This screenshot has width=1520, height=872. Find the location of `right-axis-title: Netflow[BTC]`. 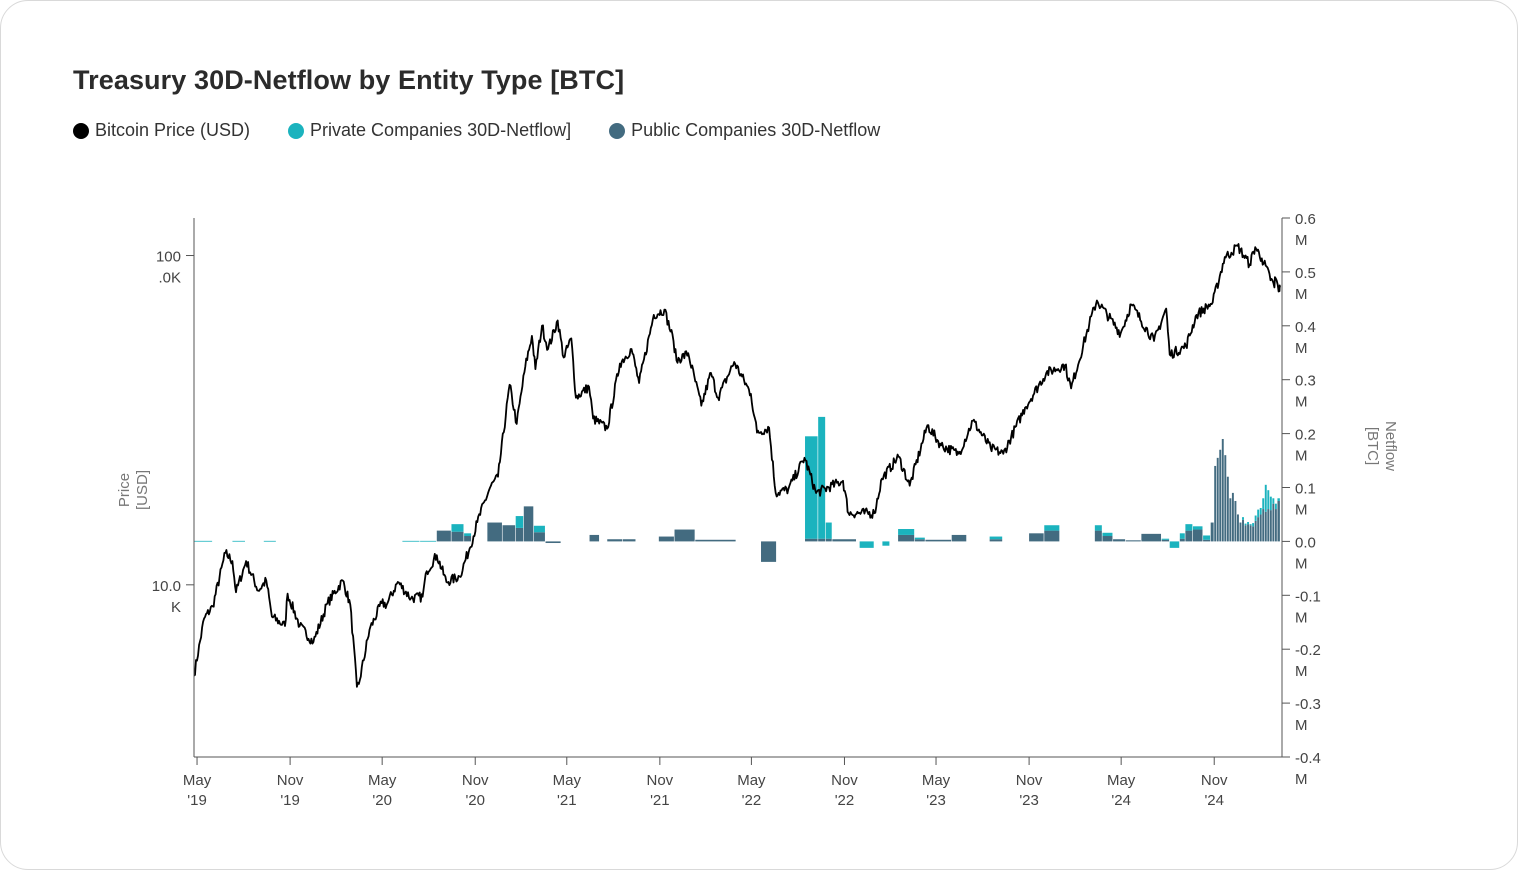

right-axis-title: Netflow[BTC] is located at coordinates (1381, 446).